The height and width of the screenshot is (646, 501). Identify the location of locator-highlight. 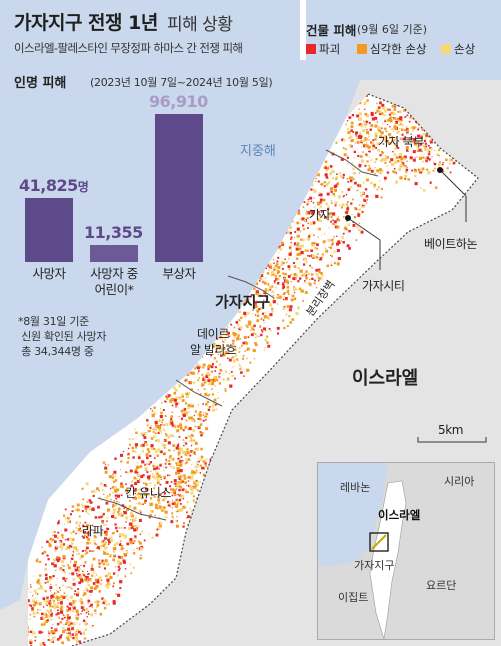
(379, 542).